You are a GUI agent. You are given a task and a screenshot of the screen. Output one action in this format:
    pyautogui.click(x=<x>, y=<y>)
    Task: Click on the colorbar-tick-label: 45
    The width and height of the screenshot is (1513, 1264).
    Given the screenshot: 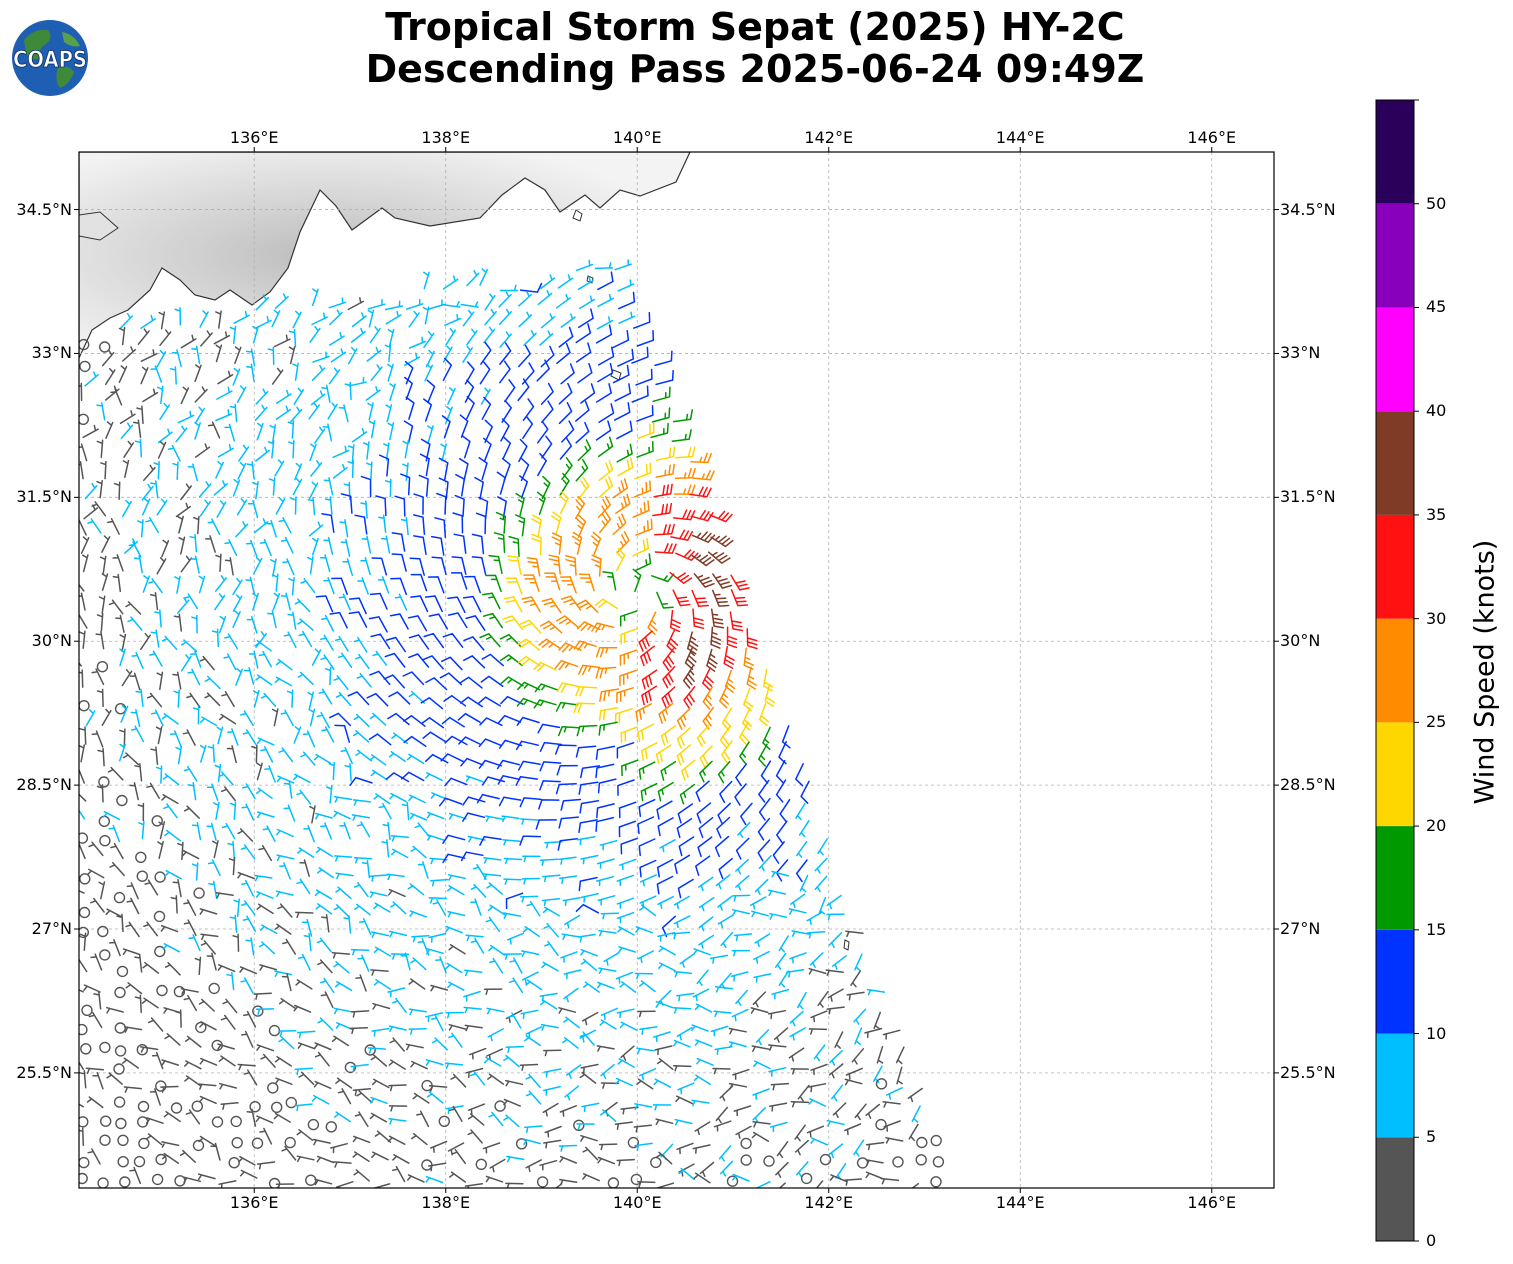 What is the action you would take?
    pyautogui.click(x=1436, y=307)
    